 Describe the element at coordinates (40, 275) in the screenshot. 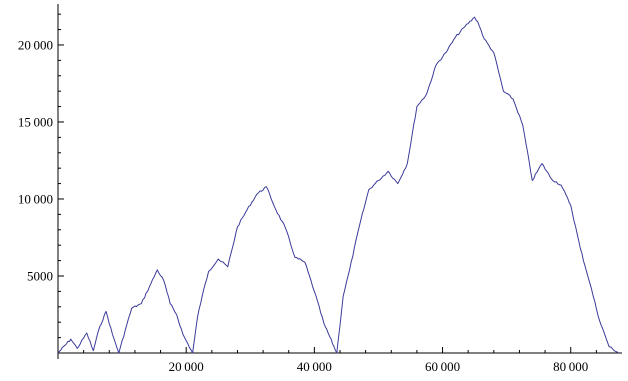

I see `y-tick-label: 5000` at that location.